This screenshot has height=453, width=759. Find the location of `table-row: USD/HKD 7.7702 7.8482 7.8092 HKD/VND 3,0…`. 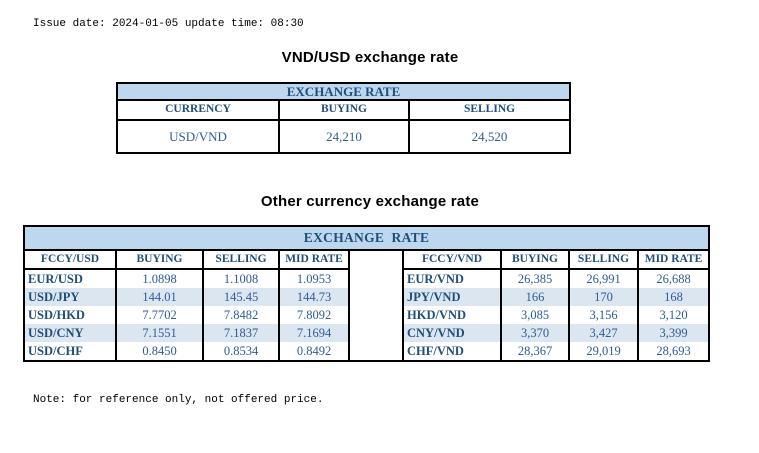

table-row: USD/HKD 7.7702 7.8482 7.8092 HKD/VND 3,0… is located at coordinates (367, 315).